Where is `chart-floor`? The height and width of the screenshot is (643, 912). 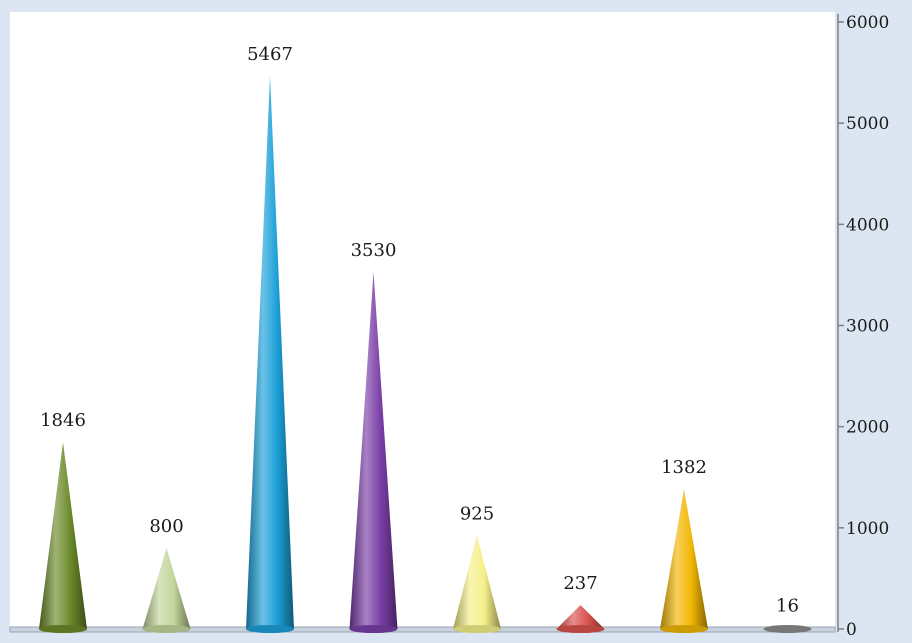
chart-floor is located at coordinates (422, 629).